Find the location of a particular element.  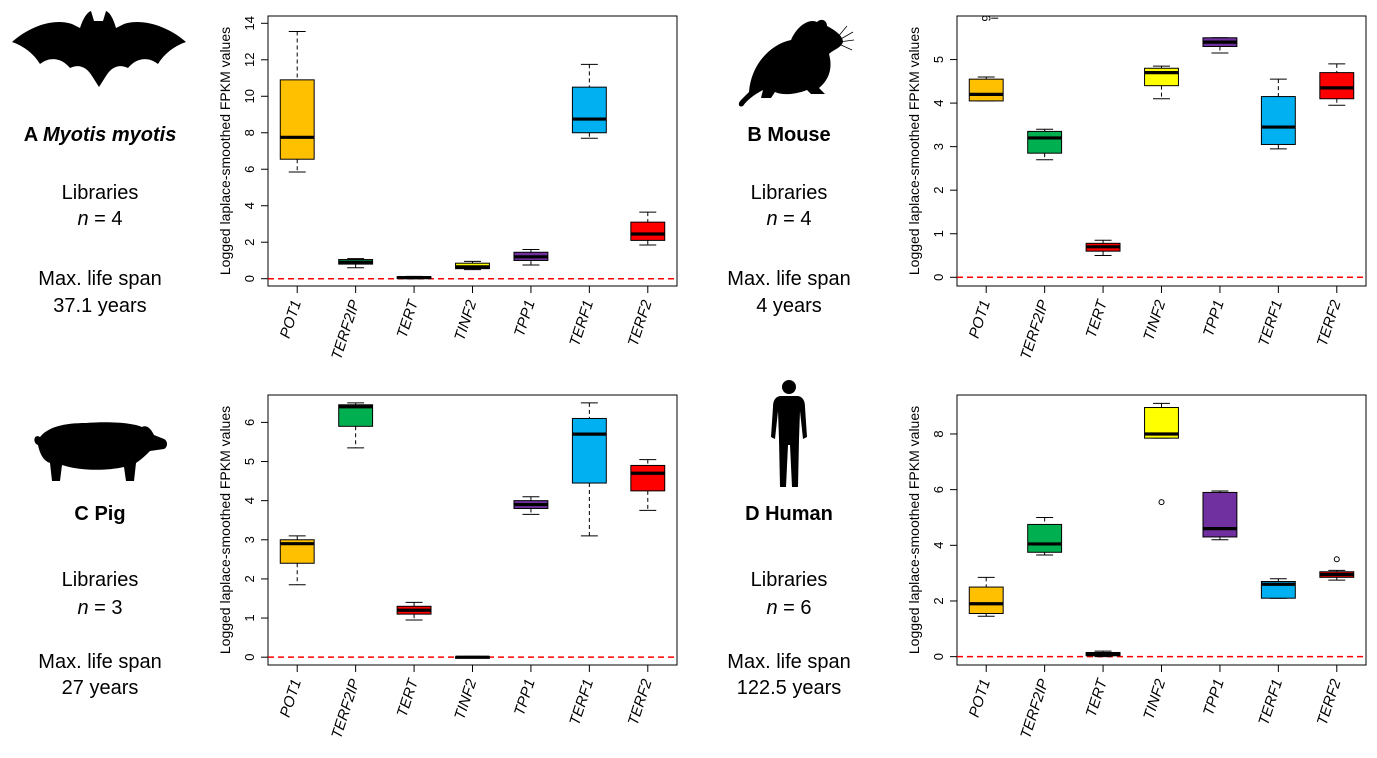

panel-c-box-pot1: POT1 is located at coordinates (296, 627).